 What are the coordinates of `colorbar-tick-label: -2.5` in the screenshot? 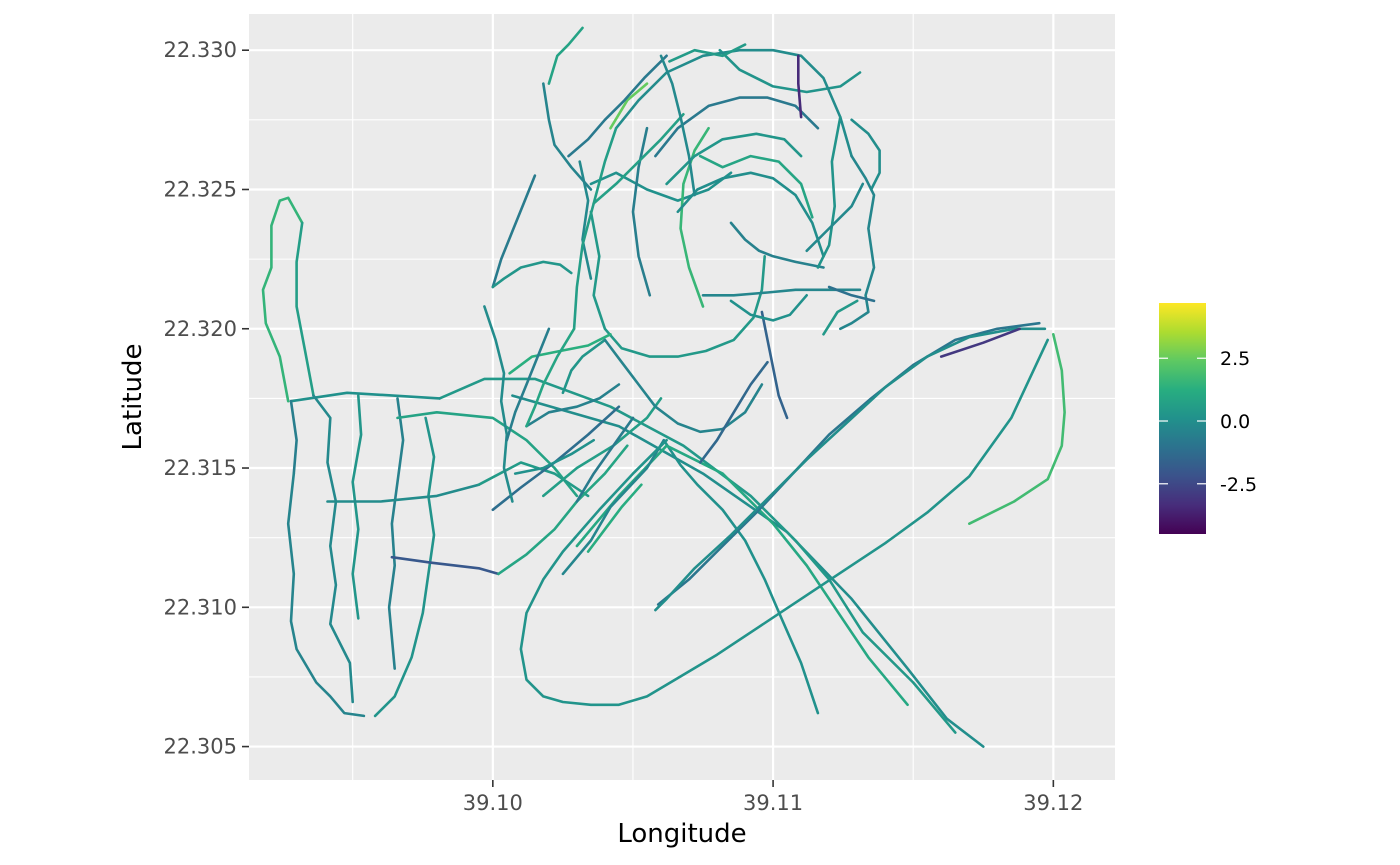 It's located at (1238, 485).